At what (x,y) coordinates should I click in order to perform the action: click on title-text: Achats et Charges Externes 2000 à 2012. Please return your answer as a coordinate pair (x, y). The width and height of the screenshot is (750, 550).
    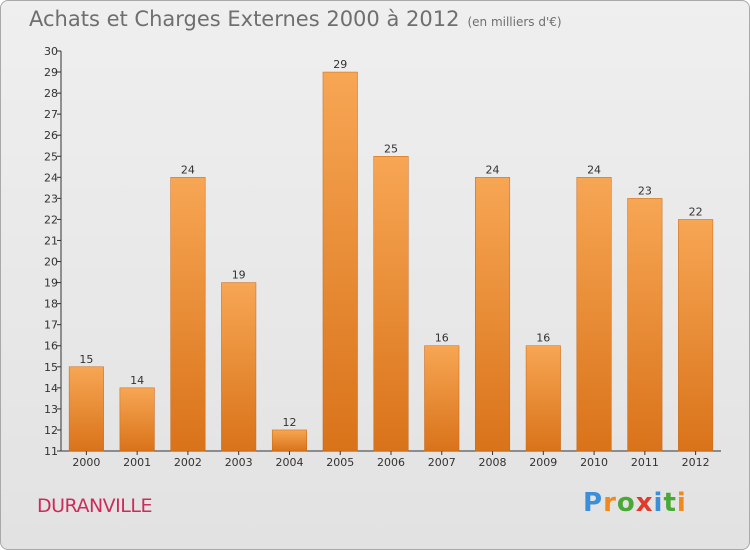
    Looking at the image, I should click on (244, 19).